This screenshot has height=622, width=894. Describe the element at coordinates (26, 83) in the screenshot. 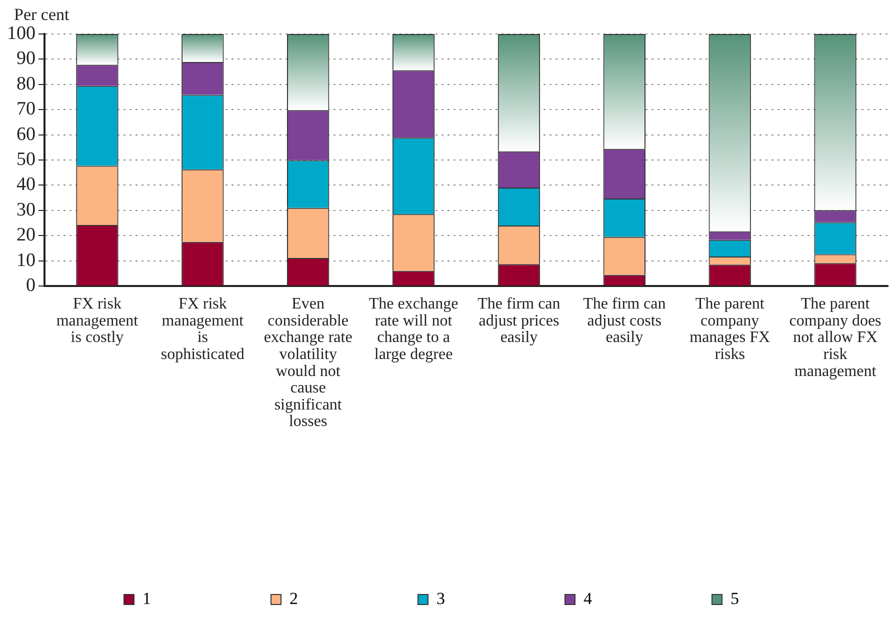

I see `y-tick-label: 80` at that location.